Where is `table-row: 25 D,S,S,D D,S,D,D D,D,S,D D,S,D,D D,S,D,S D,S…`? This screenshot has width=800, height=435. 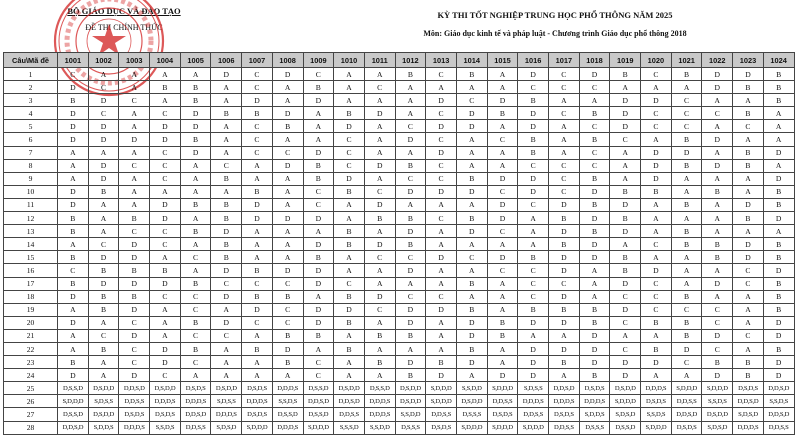
table-row: 25 D,S,S,D D,S,D,D D,D,S,D D,S,D,D D,S,D,S D,S… is located at coordinates (399, 388).